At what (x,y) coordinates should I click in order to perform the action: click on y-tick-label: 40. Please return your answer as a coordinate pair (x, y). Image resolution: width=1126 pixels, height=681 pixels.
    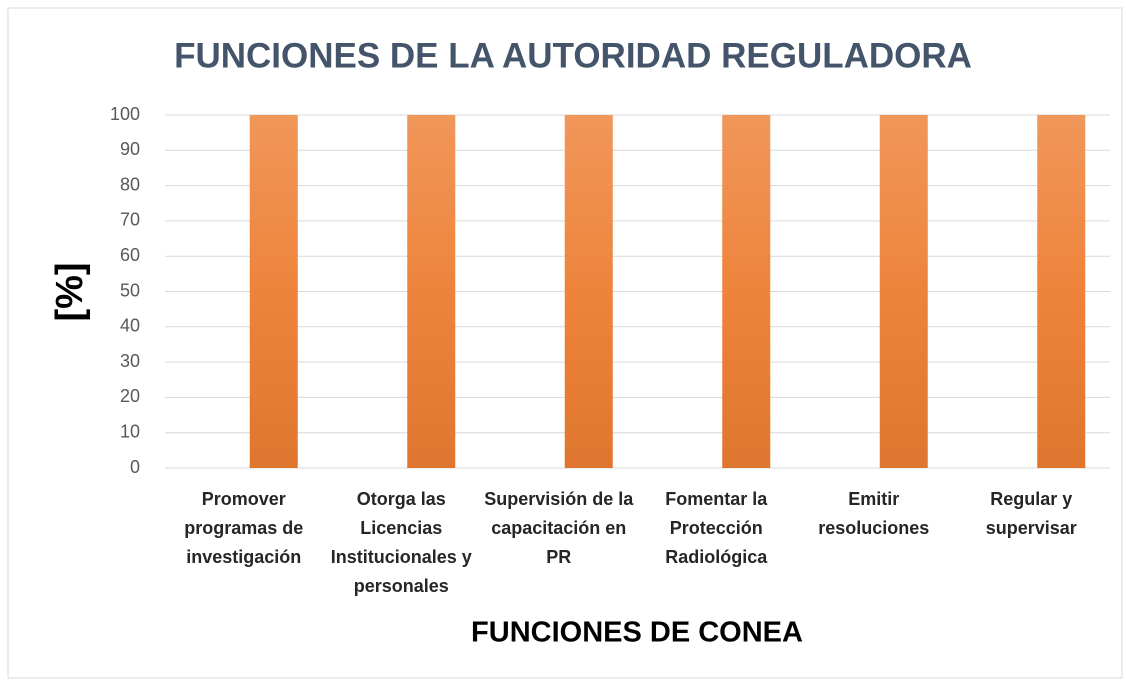
    Looking at the image, I should click on (130, 326).